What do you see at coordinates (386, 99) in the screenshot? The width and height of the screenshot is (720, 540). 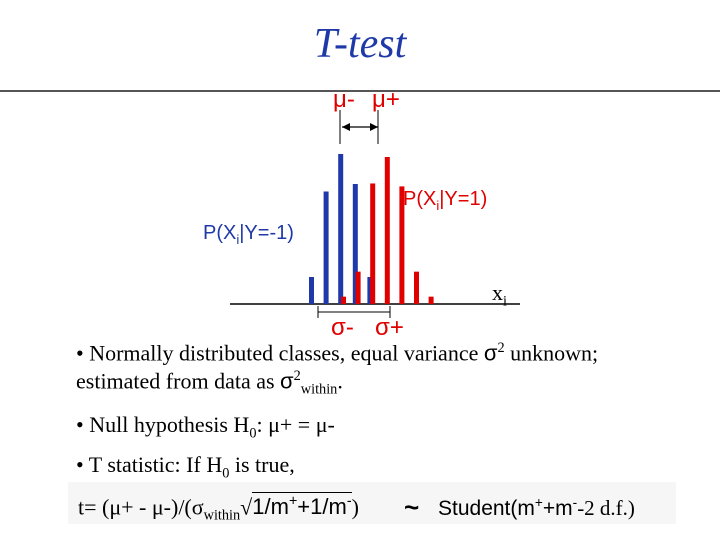 I see `mu-plus-label: μ+` at bounding box center [386, 99].